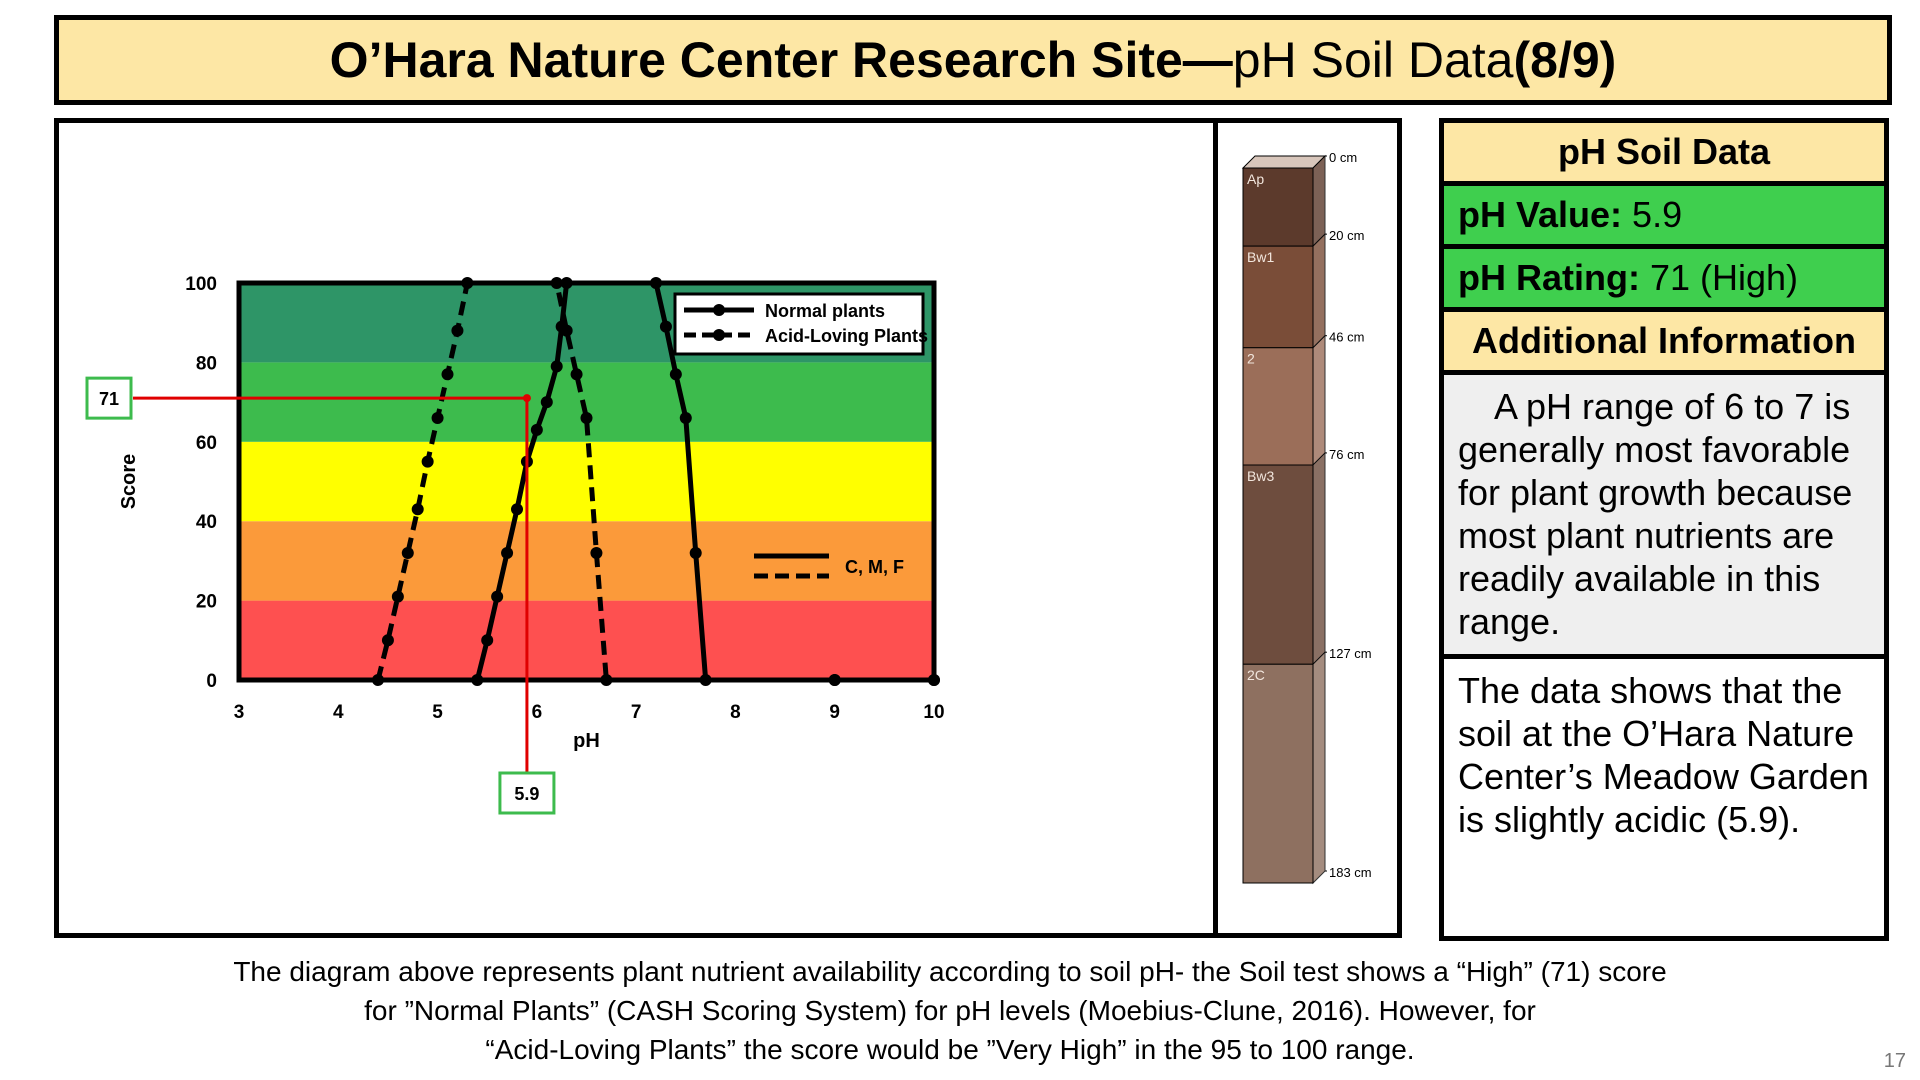  What do you see at coordinates (846, 336) in the screenshot?
I see `legend-label-acid-loving-plants: Acid-Loving Plants` at bounding box center [846, 336].